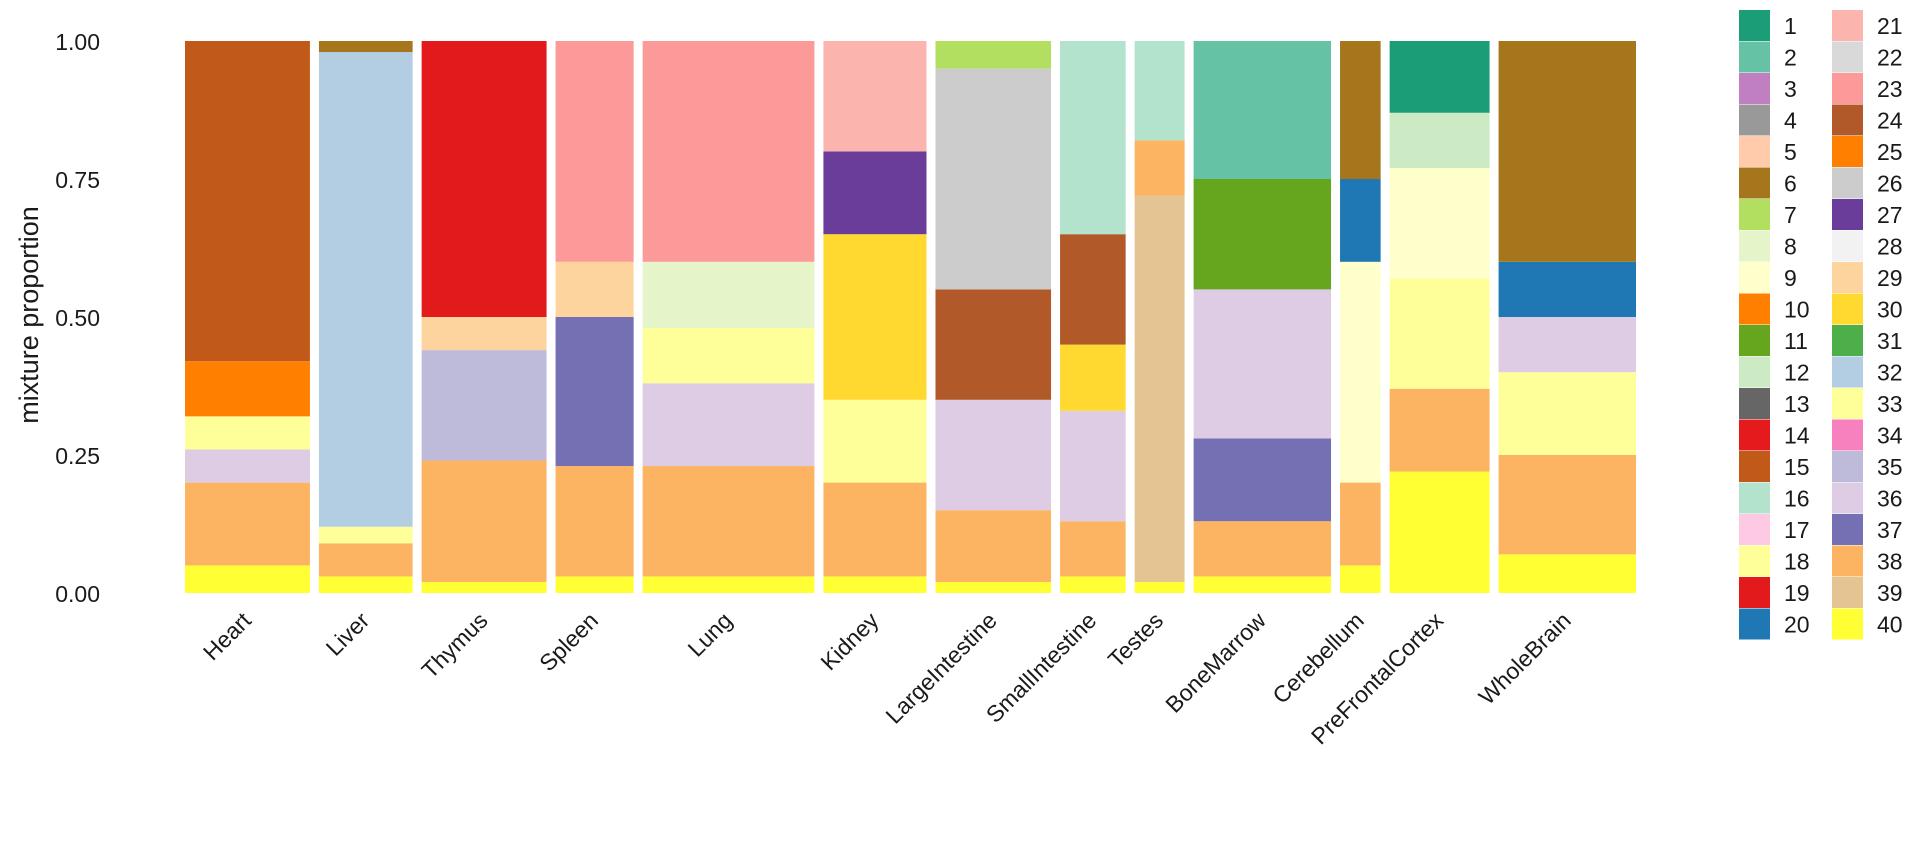 This screenshot has height=845, width=1920. I want to click on group-bonemarrow, so click(1262, 317).